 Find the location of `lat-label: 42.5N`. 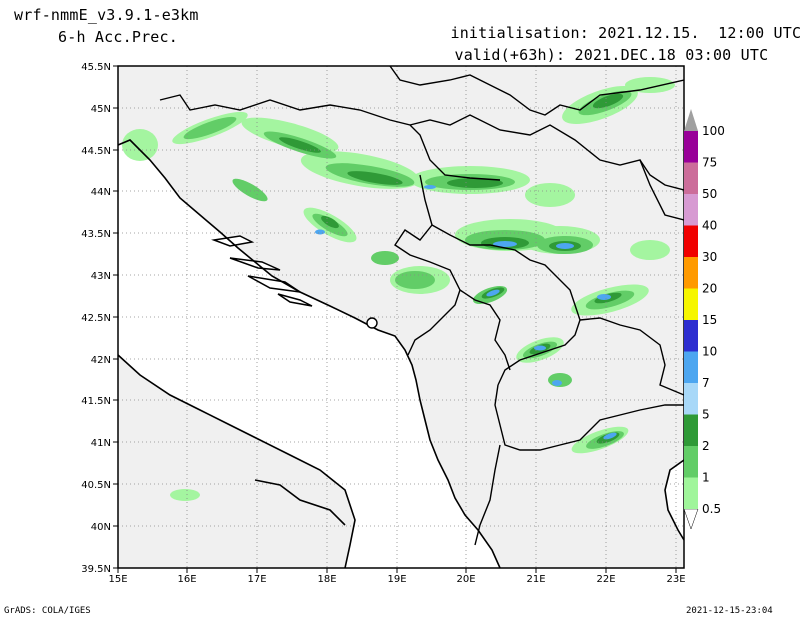

lat-label: 42.5N is located at coordinates (96, 318).